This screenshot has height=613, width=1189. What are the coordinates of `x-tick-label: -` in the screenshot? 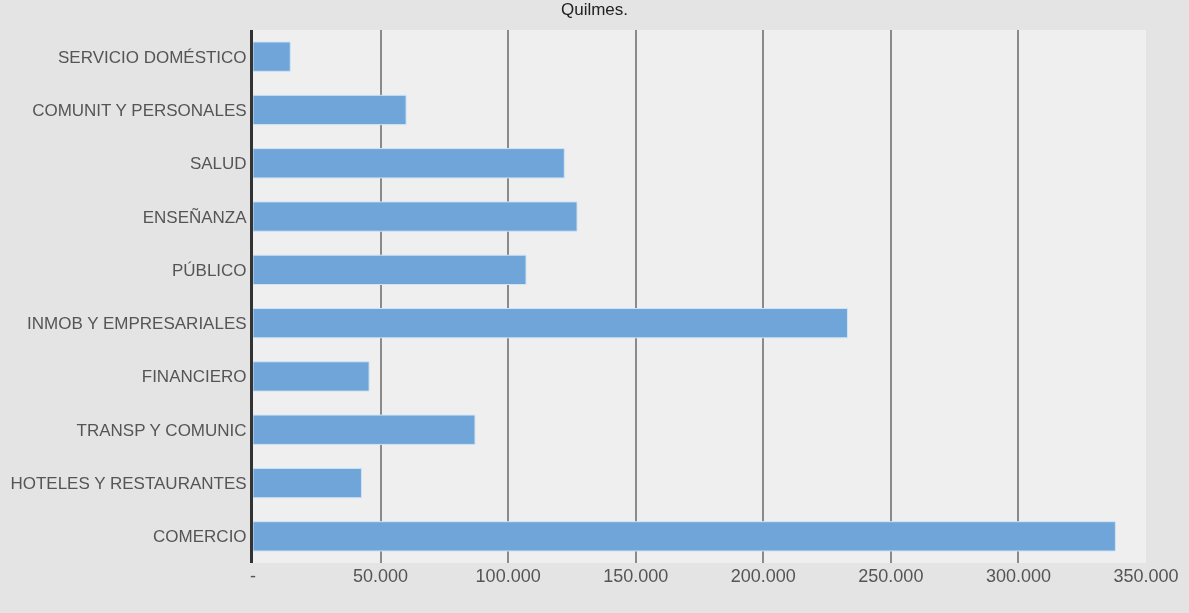 It's located at (253, 576).